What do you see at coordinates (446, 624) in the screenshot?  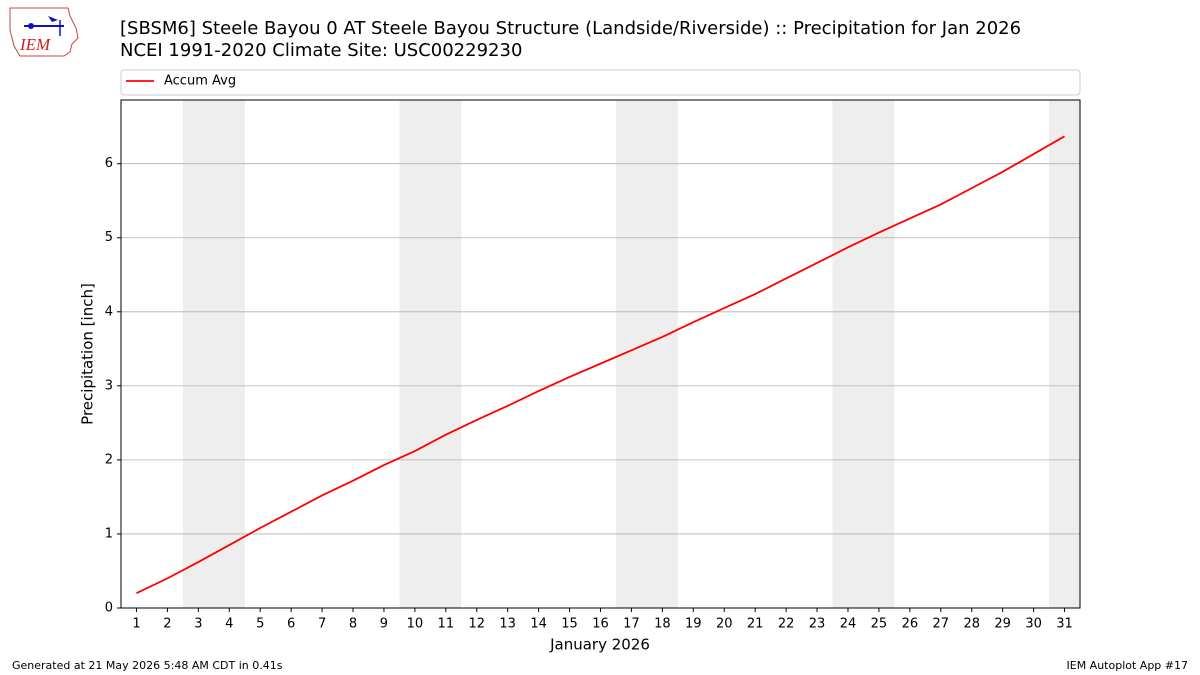 I see `x-tick-label: 11` at bounding box center [446, 624].